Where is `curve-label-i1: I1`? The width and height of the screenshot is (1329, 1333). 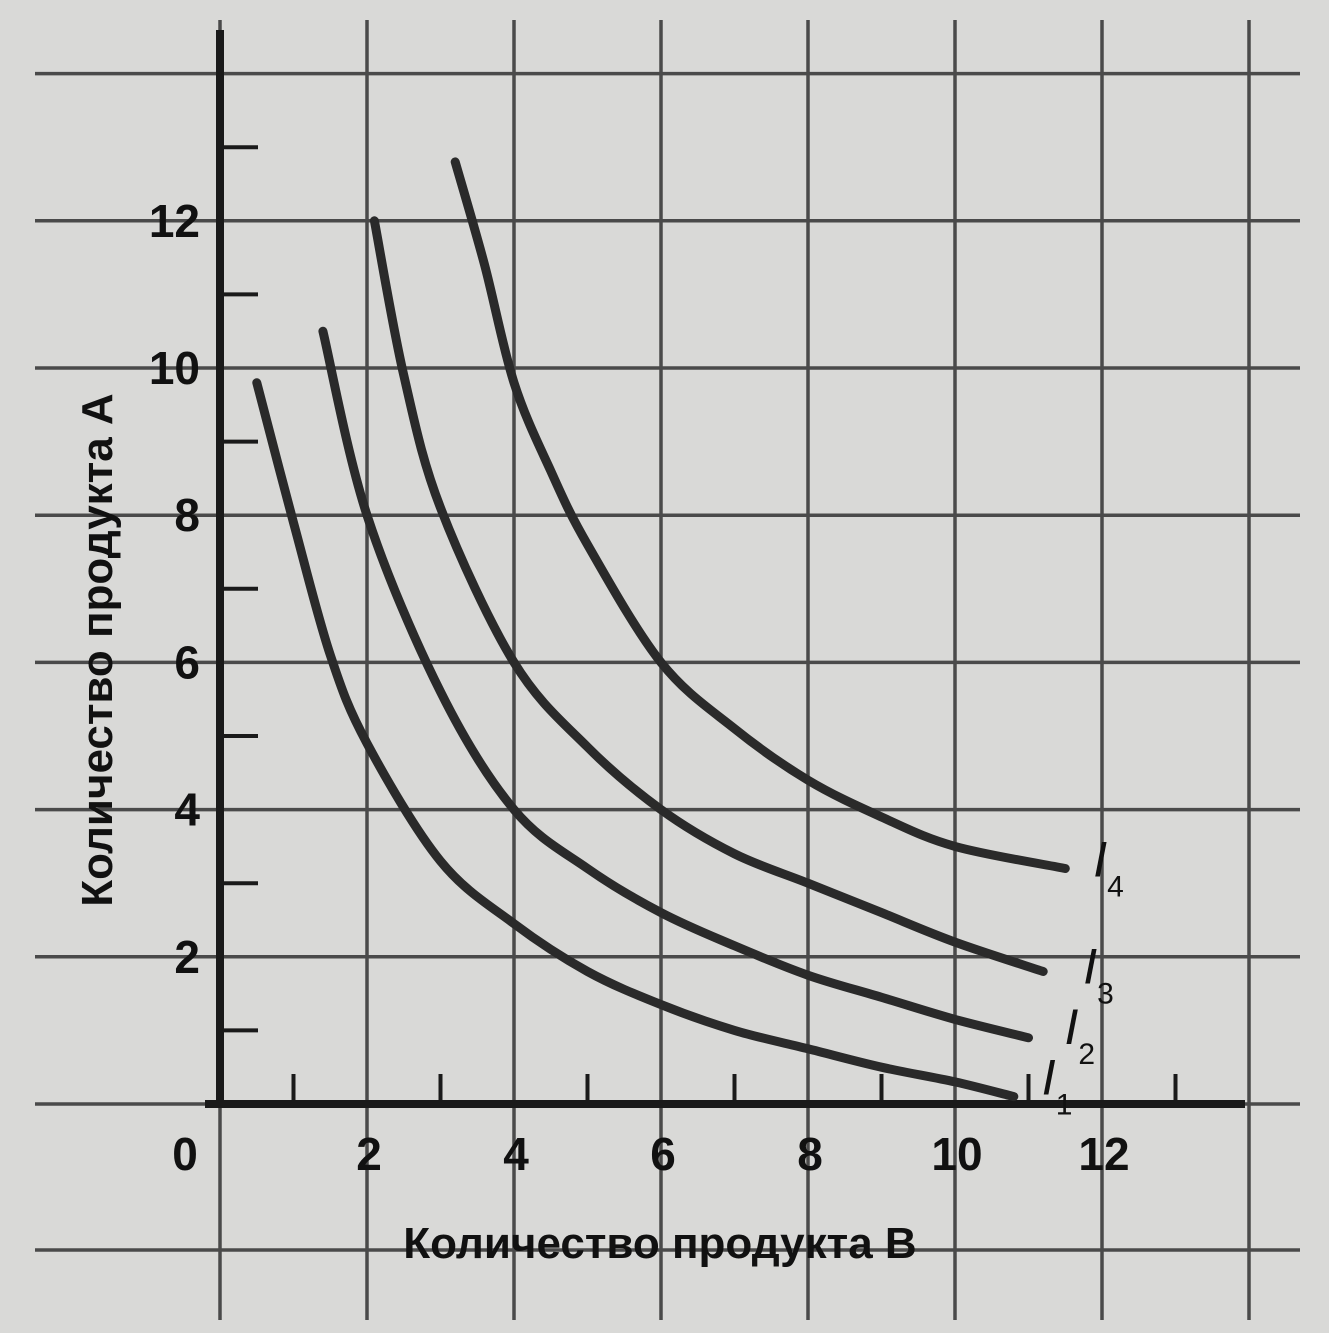 curve-label-i1: I1 is located at coordinates (1057, 1086).